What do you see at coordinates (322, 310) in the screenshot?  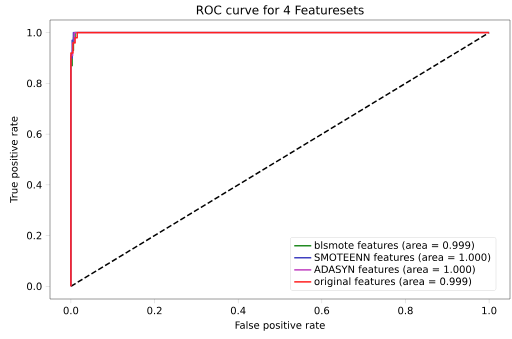 I see `x-tick-label: 0.6` at bounding box center [322, 310].